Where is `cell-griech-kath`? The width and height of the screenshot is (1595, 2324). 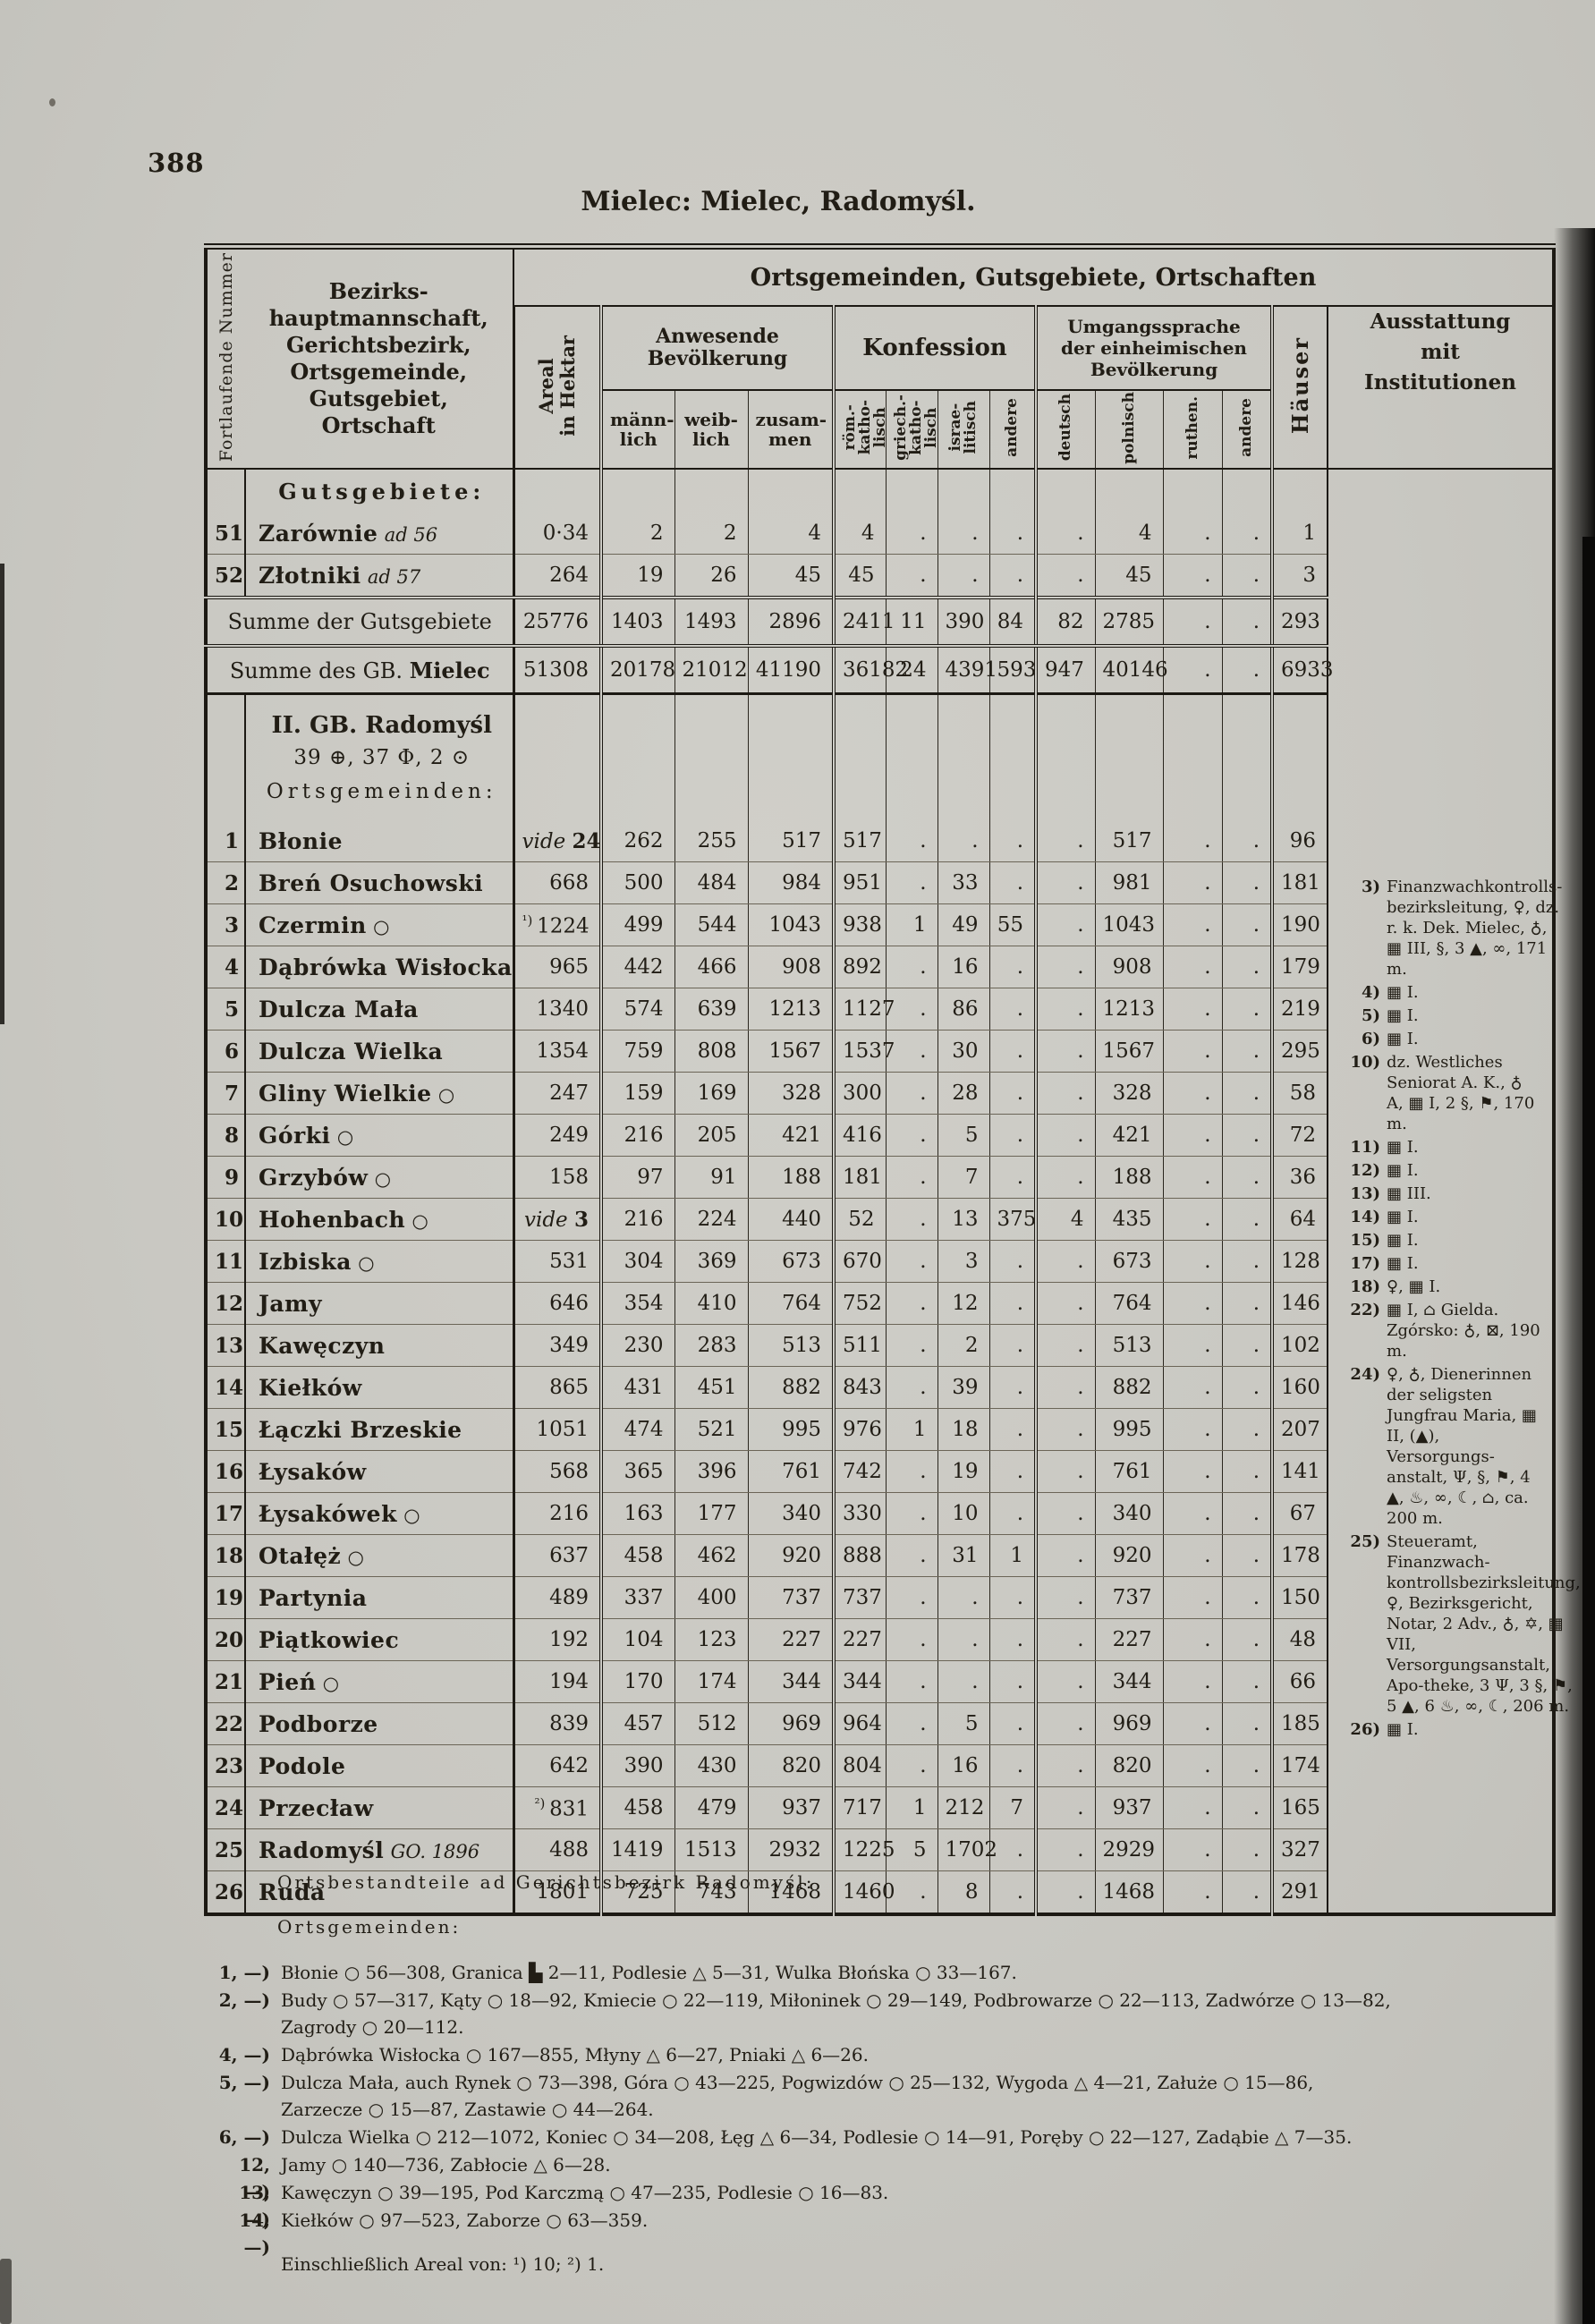 cell-griech-kath is located at coordinates (911, 757).